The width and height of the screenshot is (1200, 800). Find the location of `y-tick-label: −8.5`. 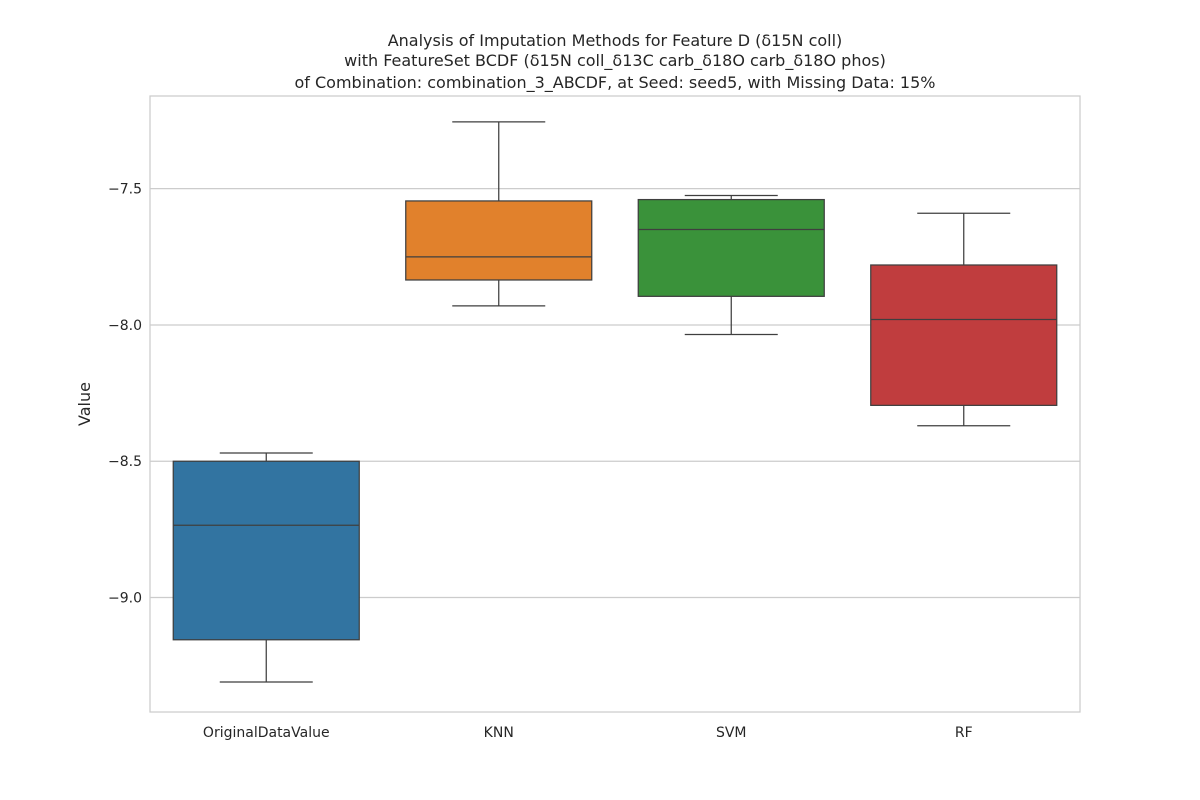

y-tick-label: −8.5 is located at coordinates (125, 462).